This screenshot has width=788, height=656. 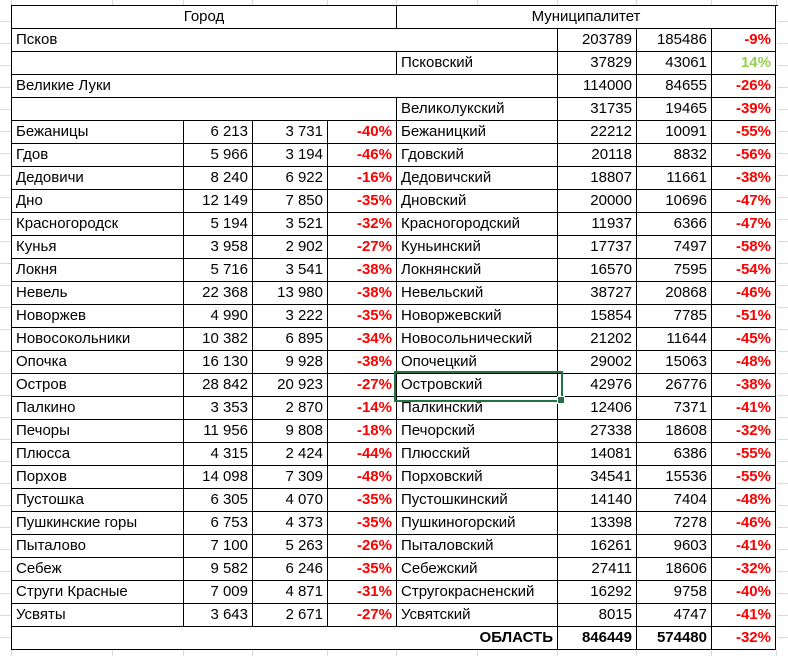 What do you see at coordinates (290, 454) in the screenshot?
I see `cell-city-value-2: 2 424` at bounding box center [290, 454].